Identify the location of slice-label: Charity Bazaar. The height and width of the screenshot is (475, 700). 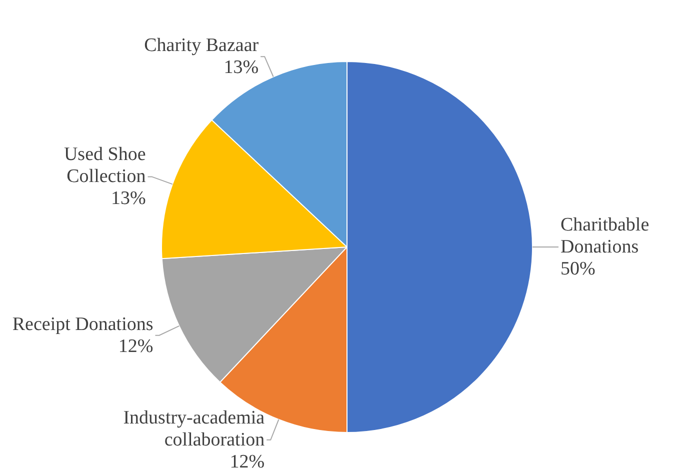
(202, 45).